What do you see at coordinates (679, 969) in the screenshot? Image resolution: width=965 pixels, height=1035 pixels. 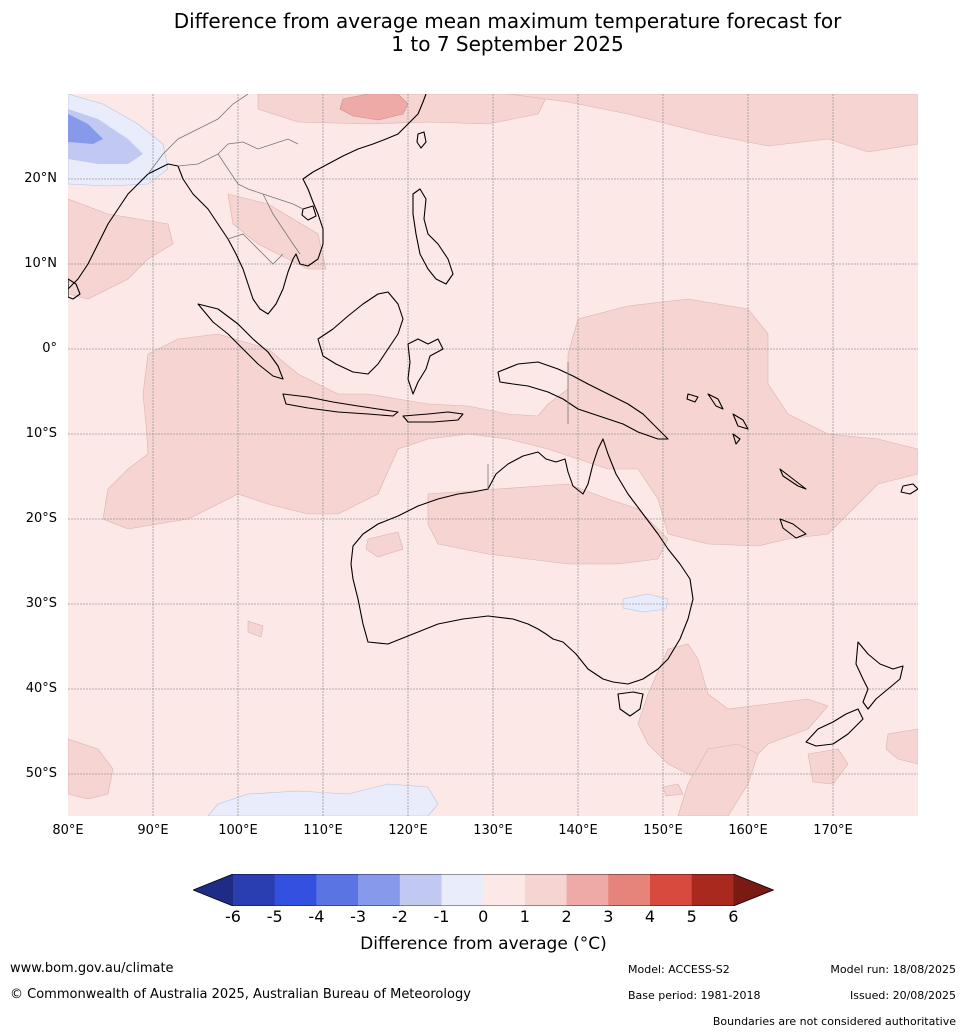 I see `model-name: Model: ACCESS-S2` at bounding box center [679, 969].